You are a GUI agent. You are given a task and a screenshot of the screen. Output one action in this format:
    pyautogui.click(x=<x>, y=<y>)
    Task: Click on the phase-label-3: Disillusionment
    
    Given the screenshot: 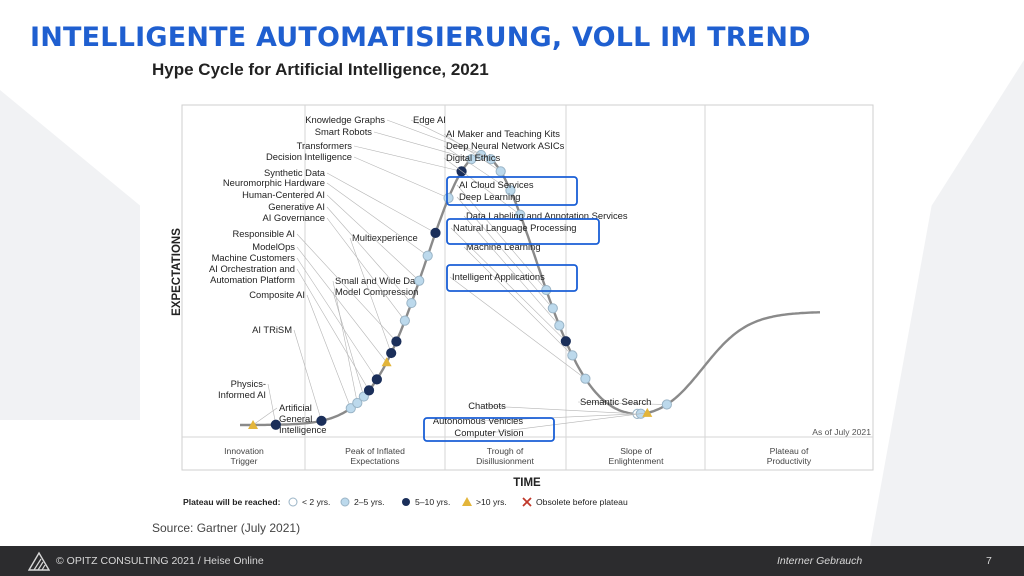 What is the action you would take?
    pyautogui.click(x=505, y=461)
    